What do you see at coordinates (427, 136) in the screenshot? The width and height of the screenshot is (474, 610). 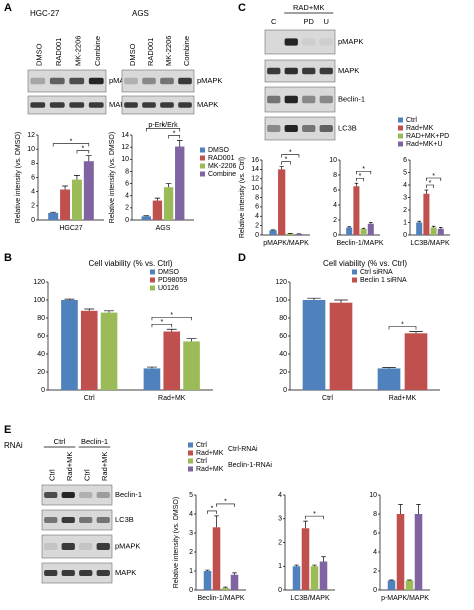 I see `legend-label: RAD+MK+PD` at bounding box center [427, 136].